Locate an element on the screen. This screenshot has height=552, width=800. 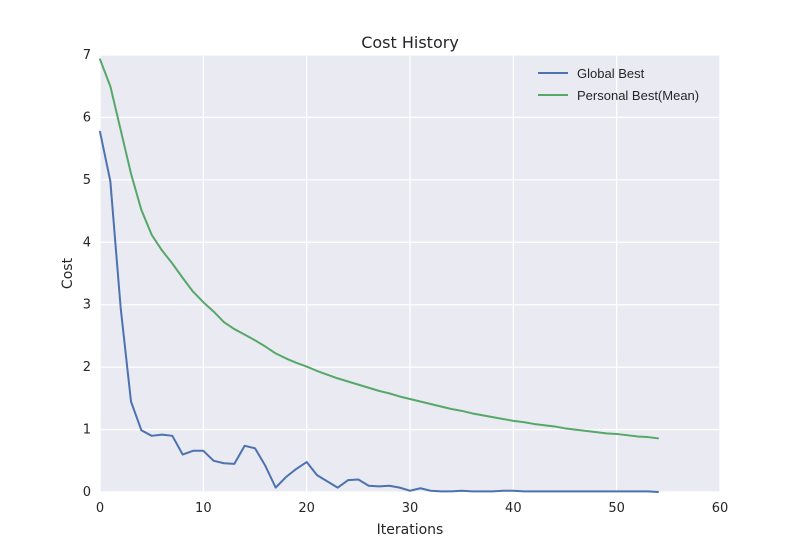
legend-label-global-best: Global Best is located at coordinates (611, 73).